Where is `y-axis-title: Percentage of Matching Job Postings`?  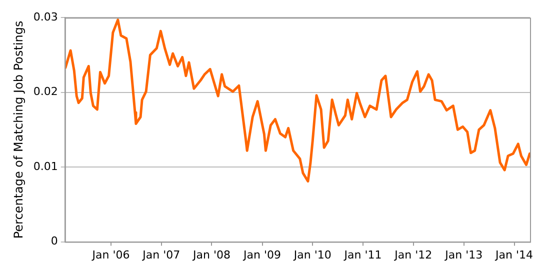
y-axis-title: Percentage of Matching Job Postings is located at coordinates (18, 129).